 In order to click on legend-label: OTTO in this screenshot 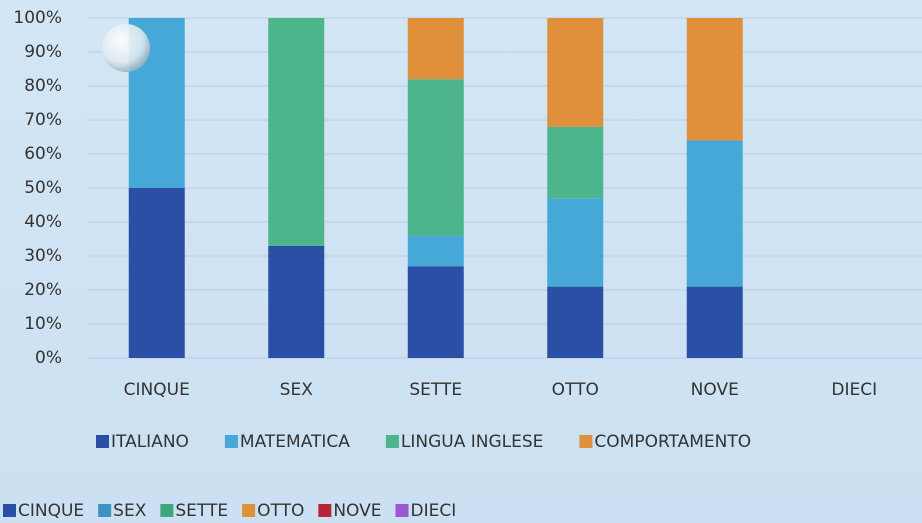, I will do `click(280, 511)`.